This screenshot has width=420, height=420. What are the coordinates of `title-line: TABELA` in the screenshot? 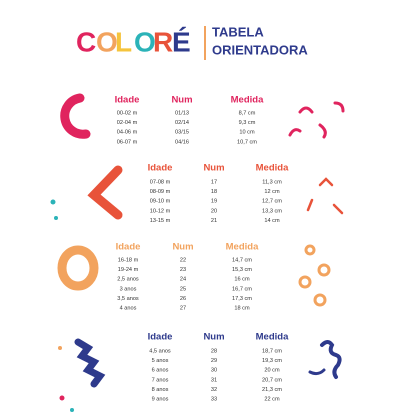 It's located at (238, 31).